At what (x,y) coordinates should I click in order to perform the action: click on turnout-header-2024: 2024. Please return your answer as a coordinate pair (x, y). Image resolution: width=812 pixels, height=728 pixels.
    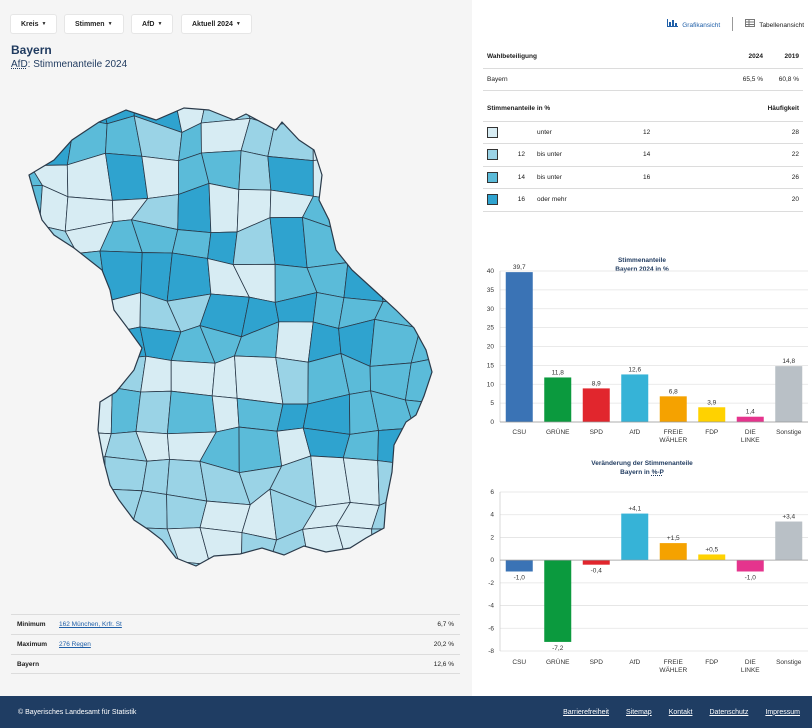
    Looking at the image, I should click on (750, 57).